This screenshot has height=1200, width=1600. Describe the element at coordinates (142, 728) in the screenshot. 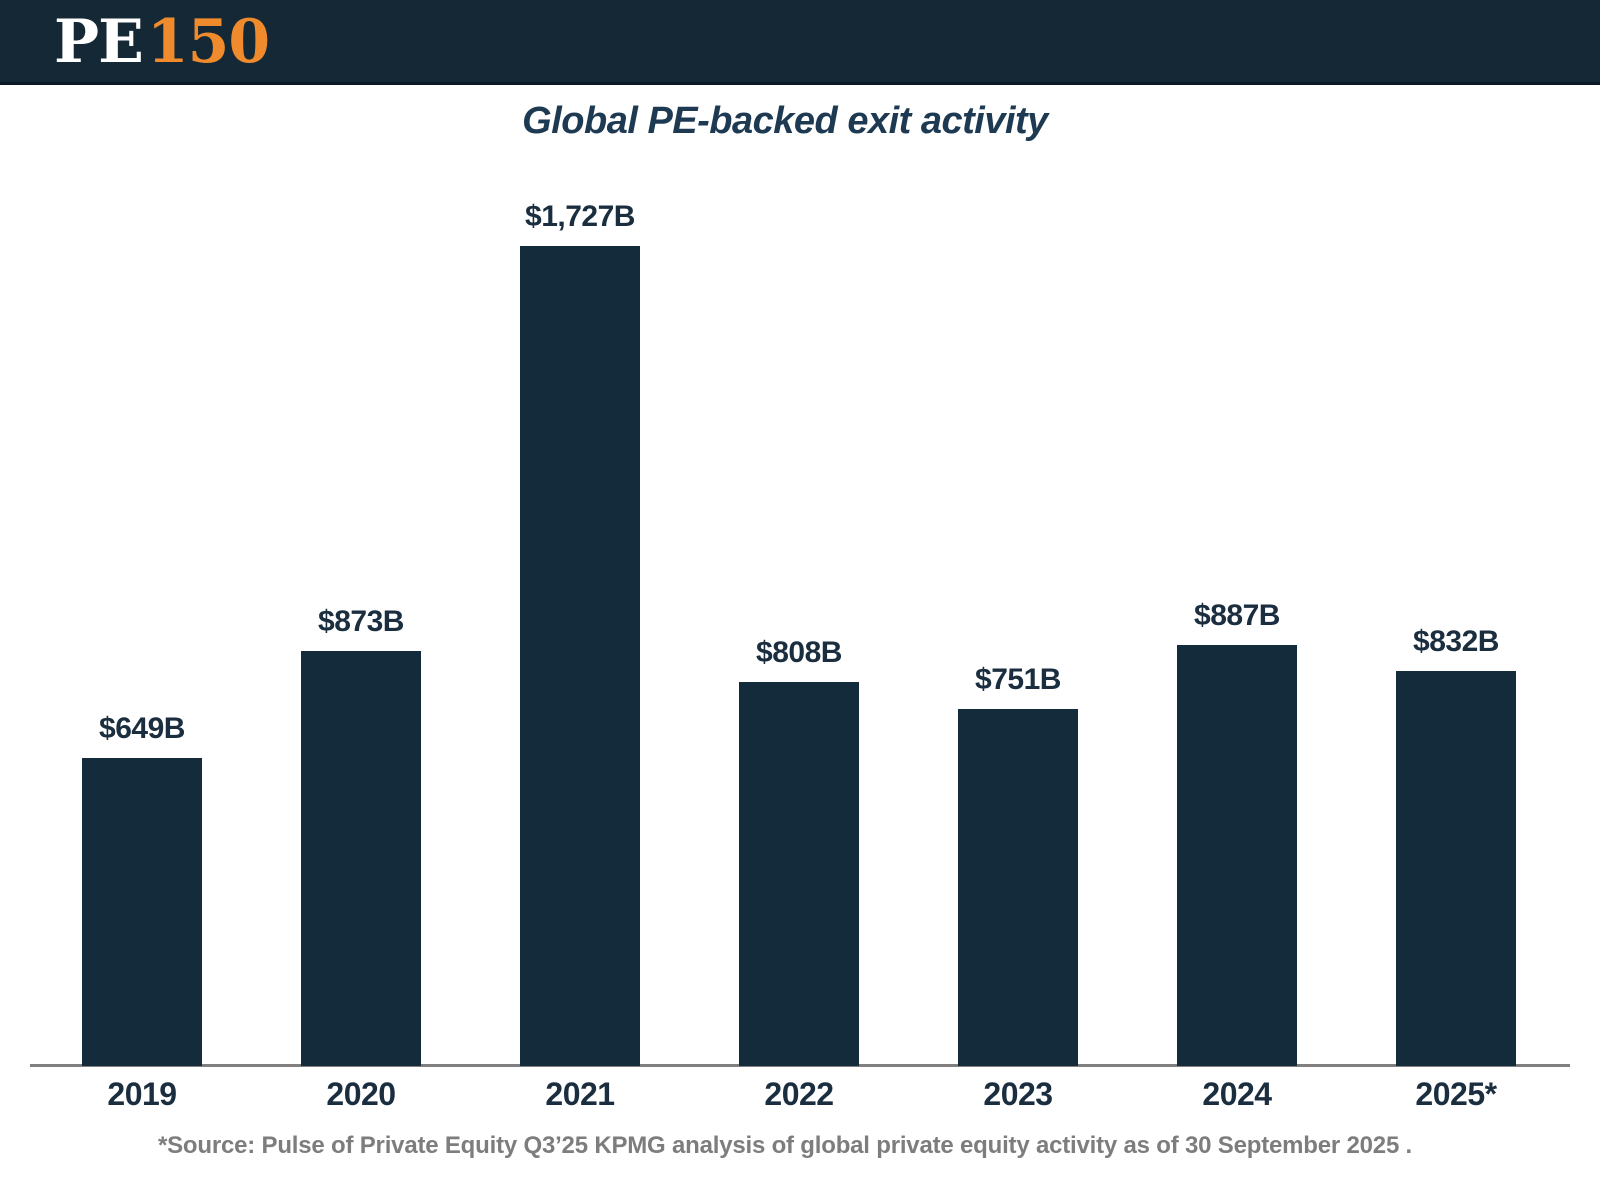

I see `bar-value-label: $649B` at that location.